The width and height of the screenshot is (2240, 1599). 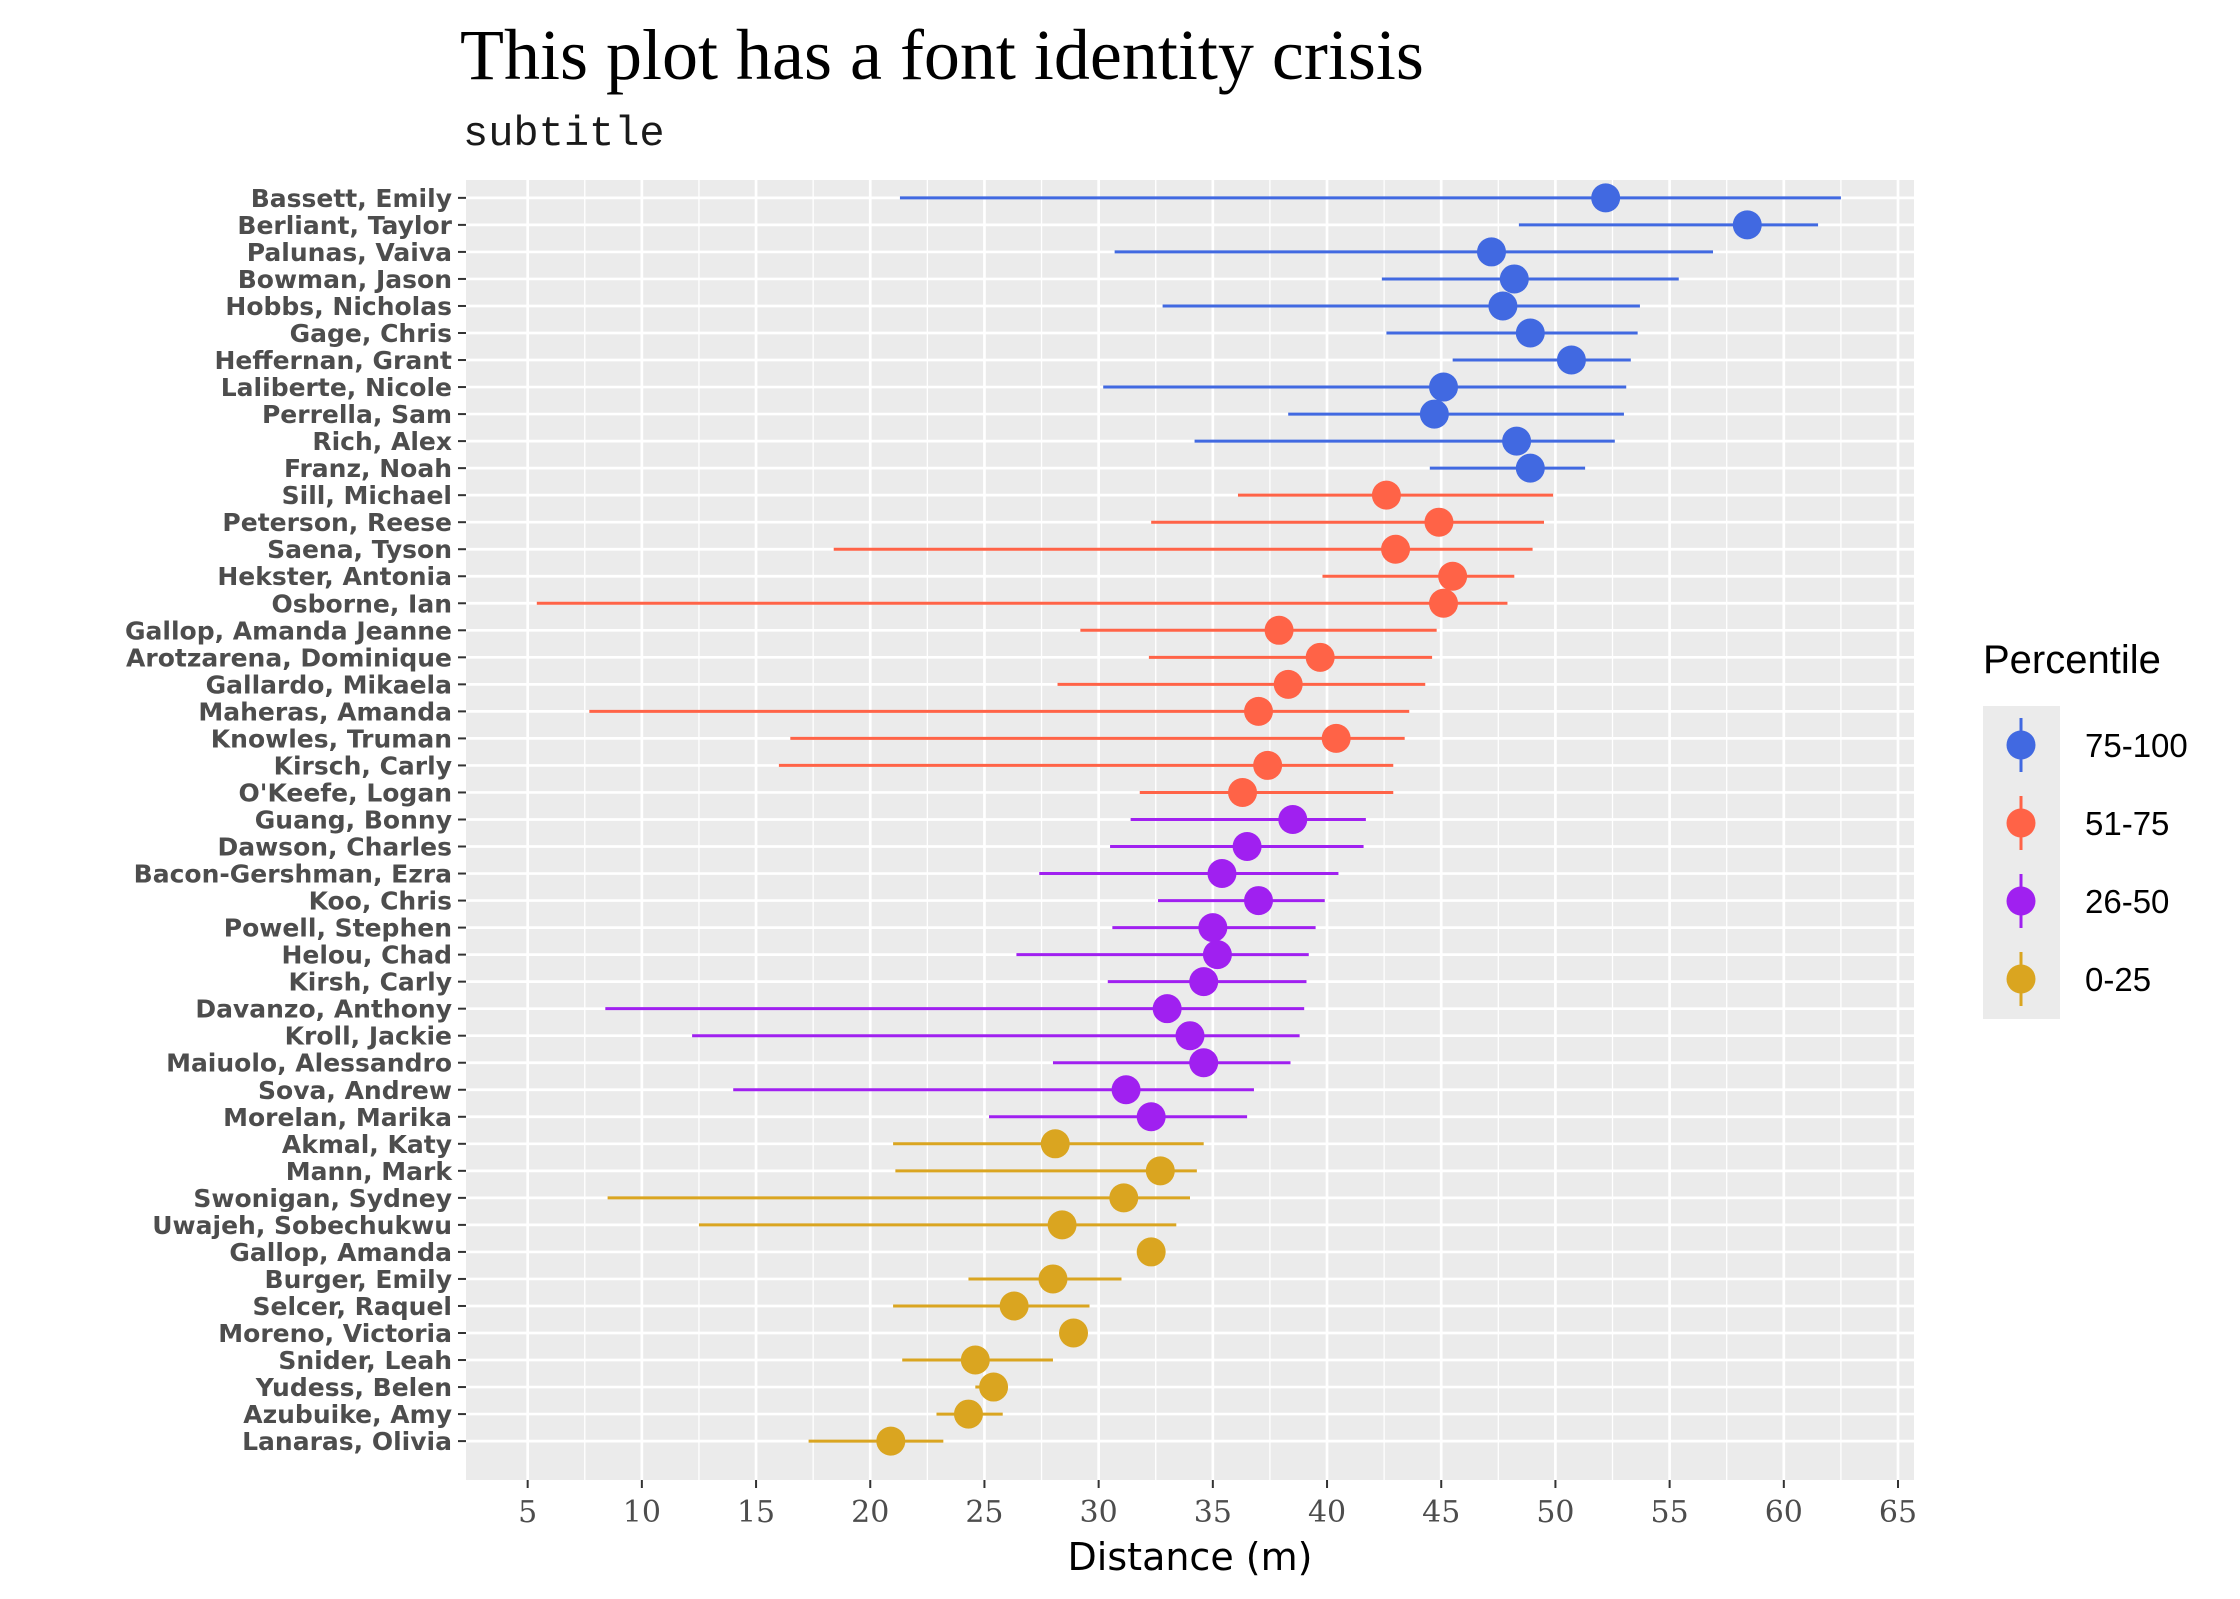 I want to click on y-tick-label: Selcer, Raquel, so click(x=353, y=1306).